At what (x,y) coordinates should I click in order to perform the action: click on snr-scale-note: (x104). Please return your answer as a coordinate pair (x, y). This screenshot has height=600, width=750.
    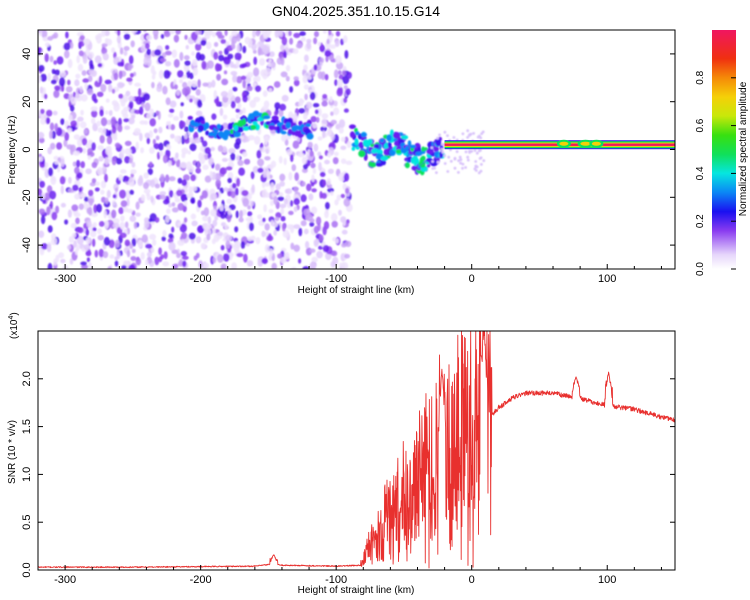
    Looking at the image, I should click on (14, 325).